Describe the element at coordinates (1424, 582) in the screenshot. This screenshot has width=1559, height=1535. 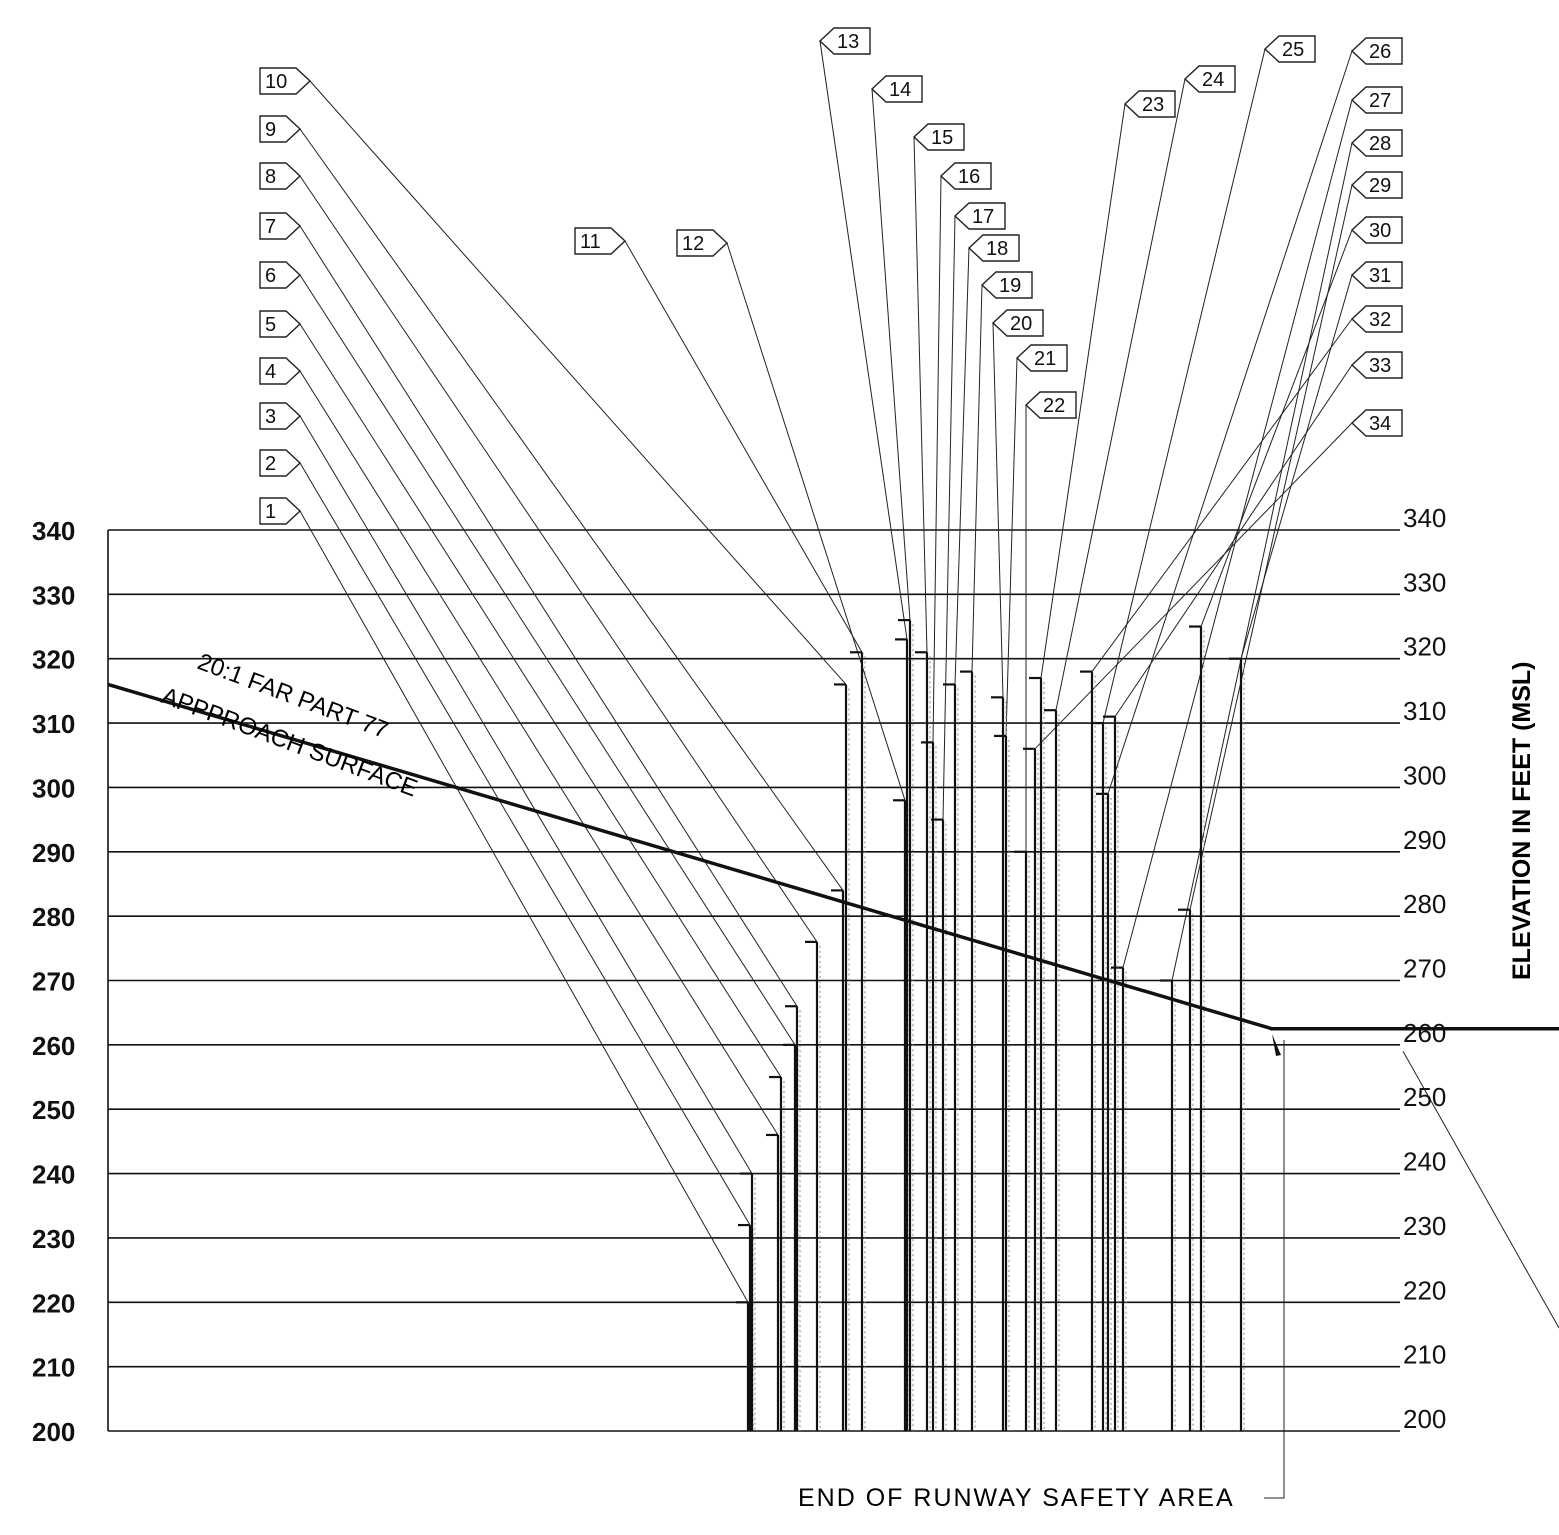
I see `y-tick-right: 330` at that location.